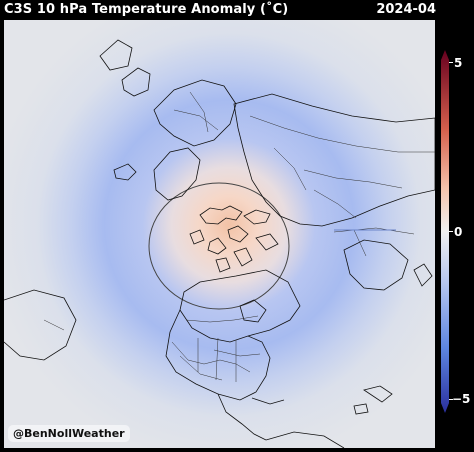 The width and height of the screenshot is (474, 452). I want to click on watermark: @BenNollWeather, so click(69, 433).